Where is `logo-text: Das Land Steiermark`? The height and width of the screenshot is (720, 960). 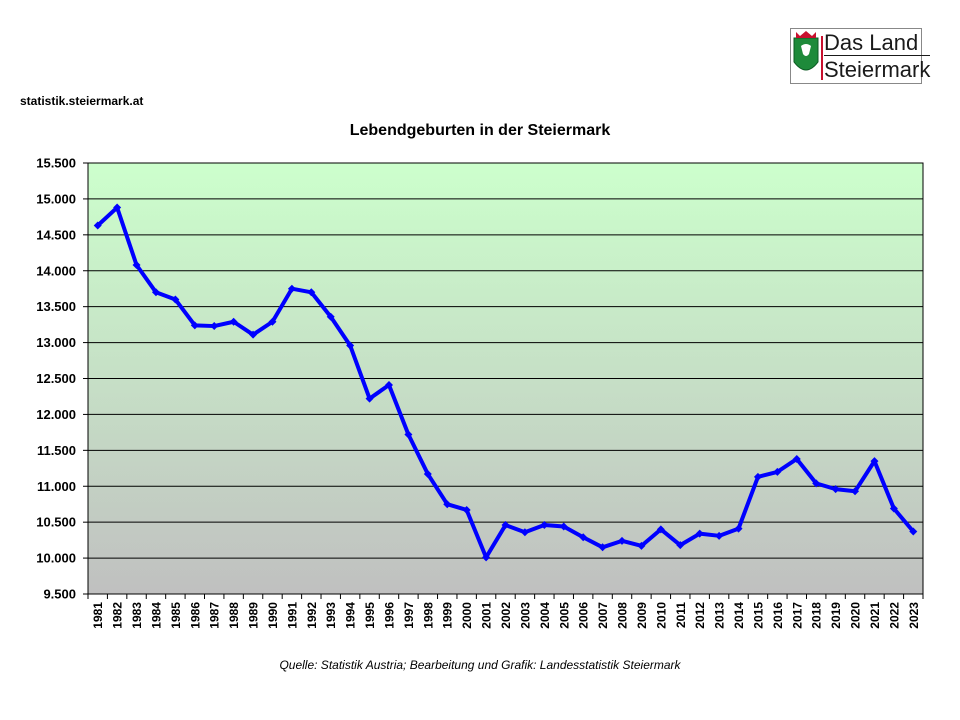
logo-text: Das Land Steiermark is located at coordinates (877, 56).